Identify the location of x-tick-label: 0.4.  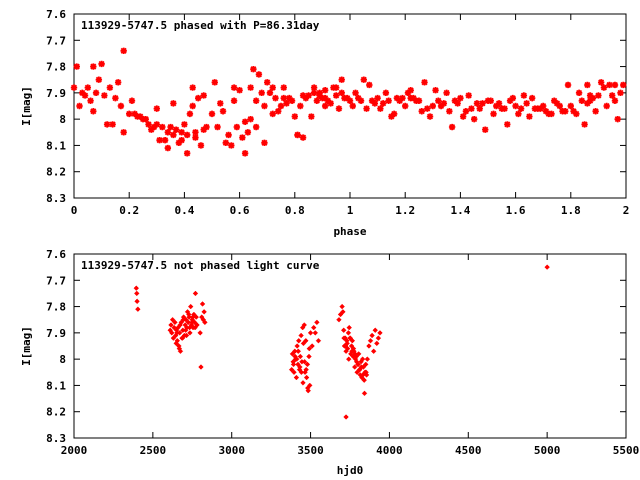
(184, 210).